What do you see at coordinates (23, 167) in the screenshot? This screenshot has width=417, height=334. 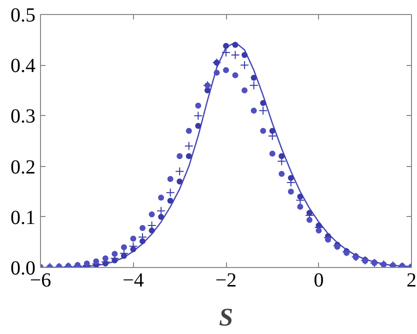 I see `y-tick-label: 0.2` at bounding box center [23, 167].